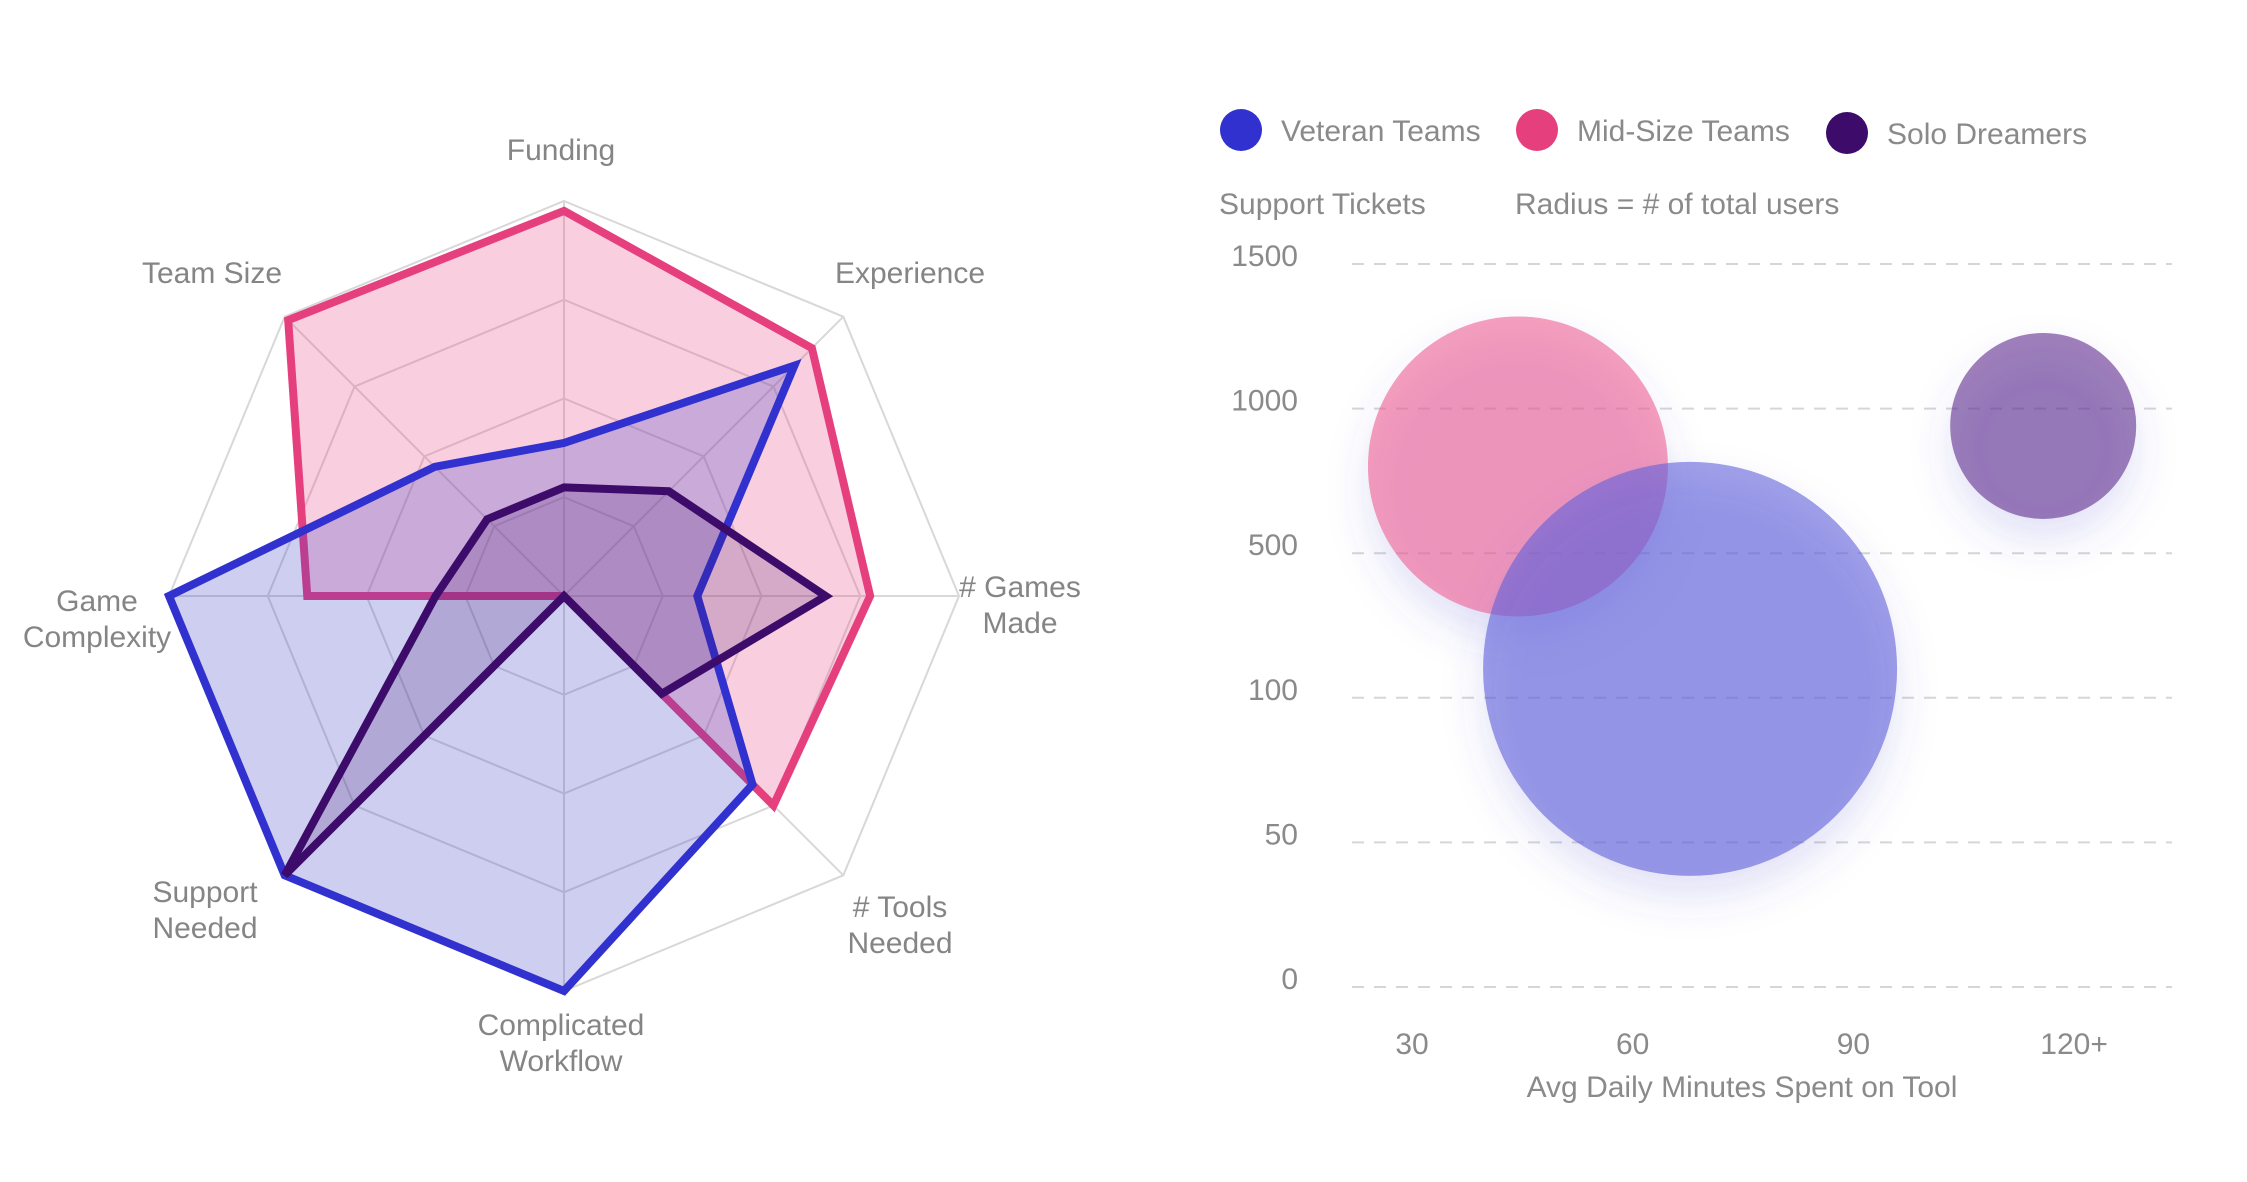 The height and width of the screenshot is (1182, 2247). Describe the element at coordinates (1411, 1044) in the screenshot. I see `x-tick-label: 30` at that location.